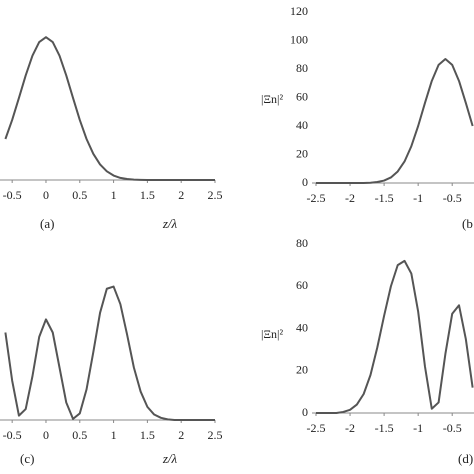  Describe the element at coordinates (299, 39) in the screenshot. I see `y-tick-label: 100` at that location.